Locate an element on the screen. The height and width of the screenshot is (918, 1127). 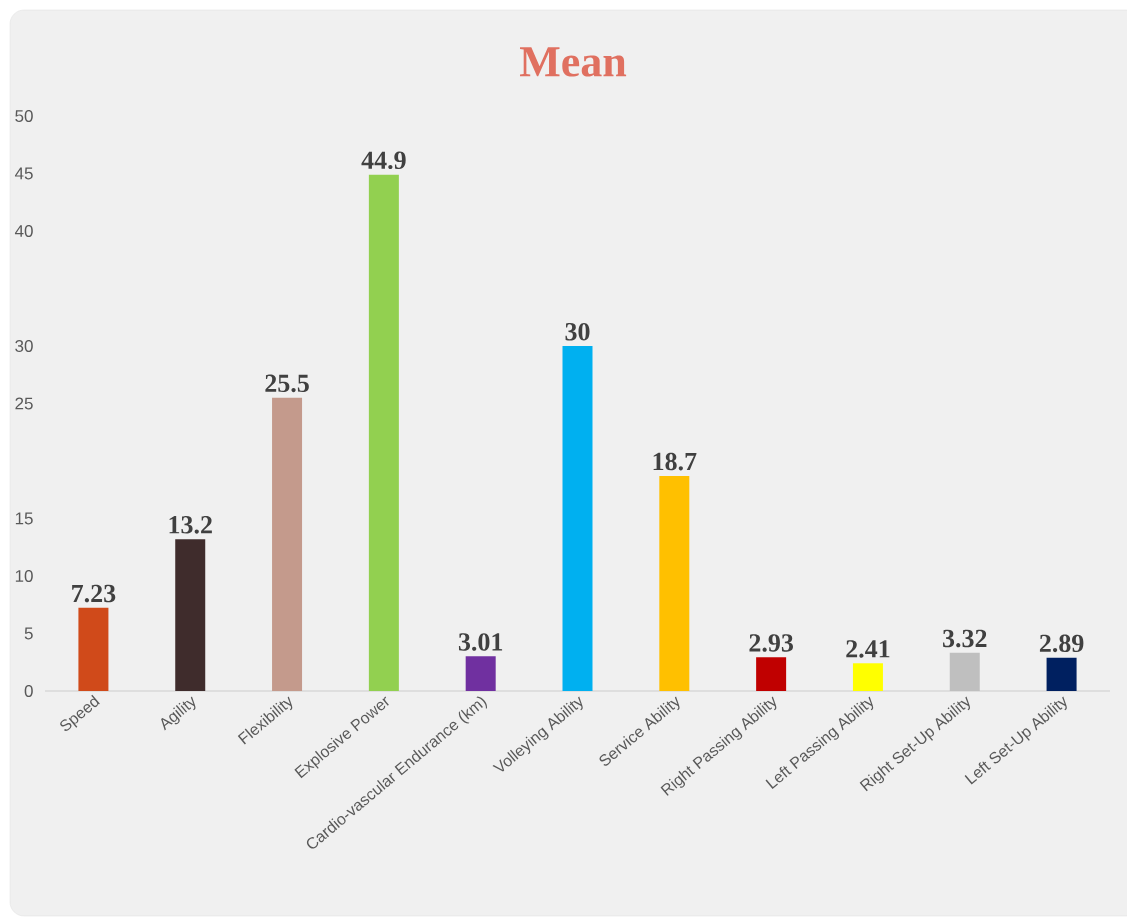
y-tick-label: 0 is located at coordinates (28, 691).